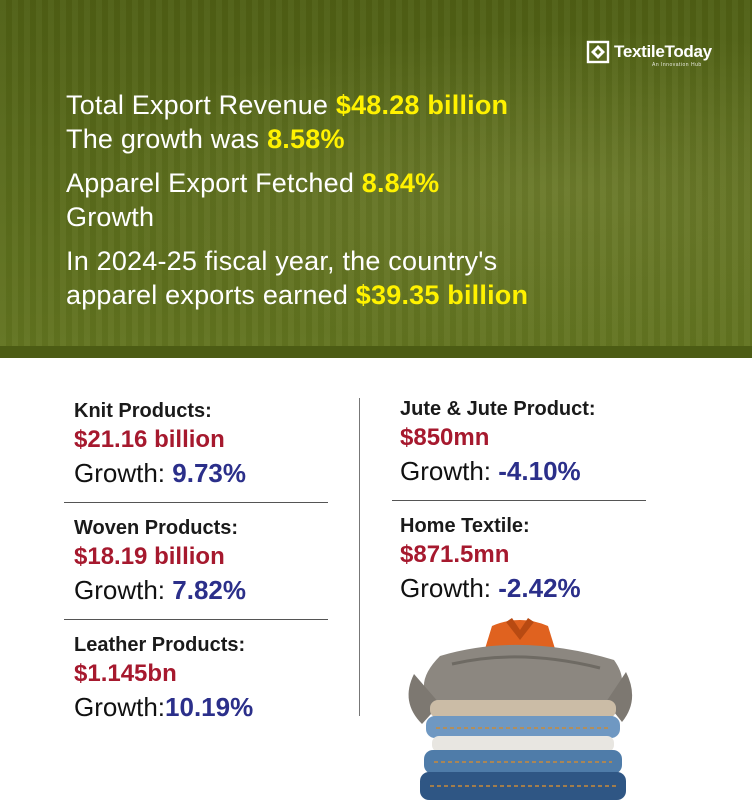  Describe the element at coordinates (677, 65) in the screenshot. I see `logo-tagline: An Innovation Hub` at that location.